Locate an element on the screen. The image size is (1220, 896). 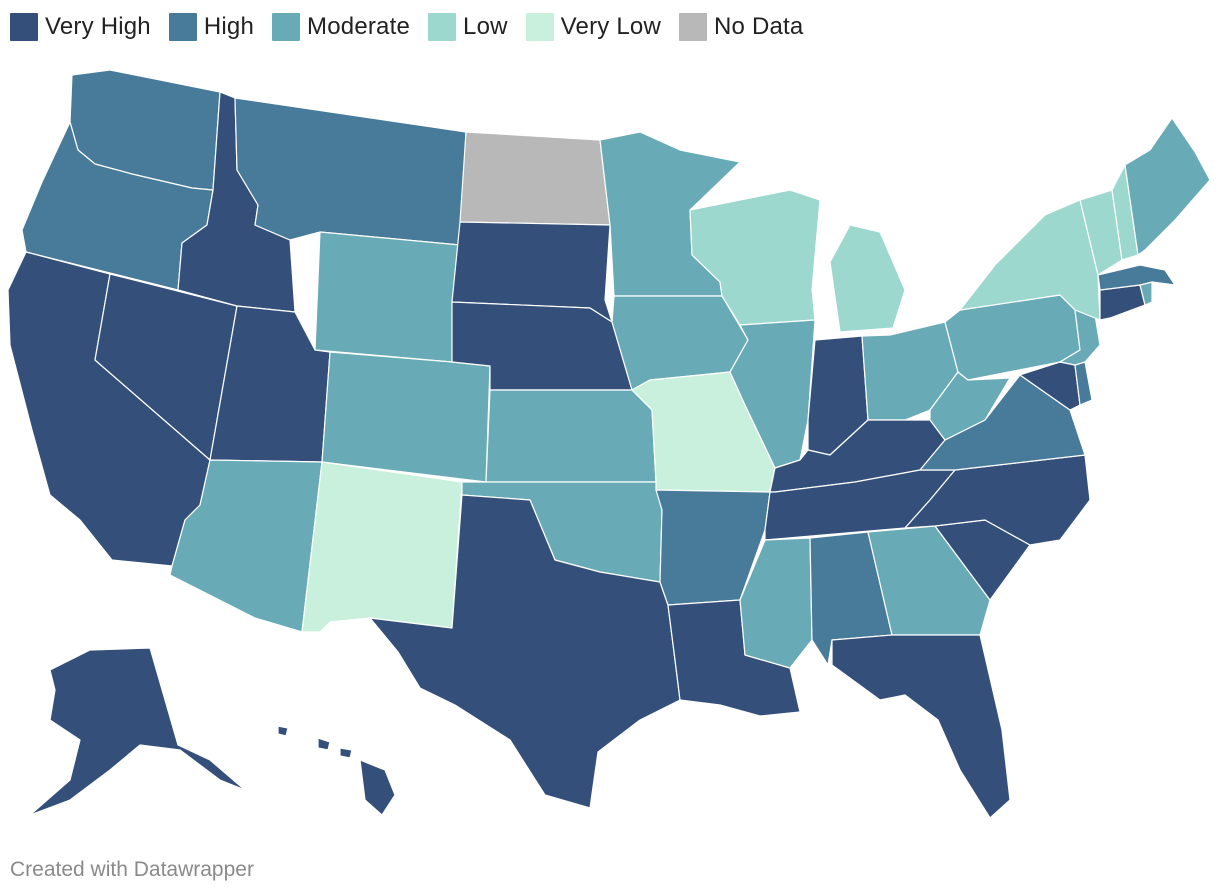
state-wyoming is located at coordinates (387, 297).